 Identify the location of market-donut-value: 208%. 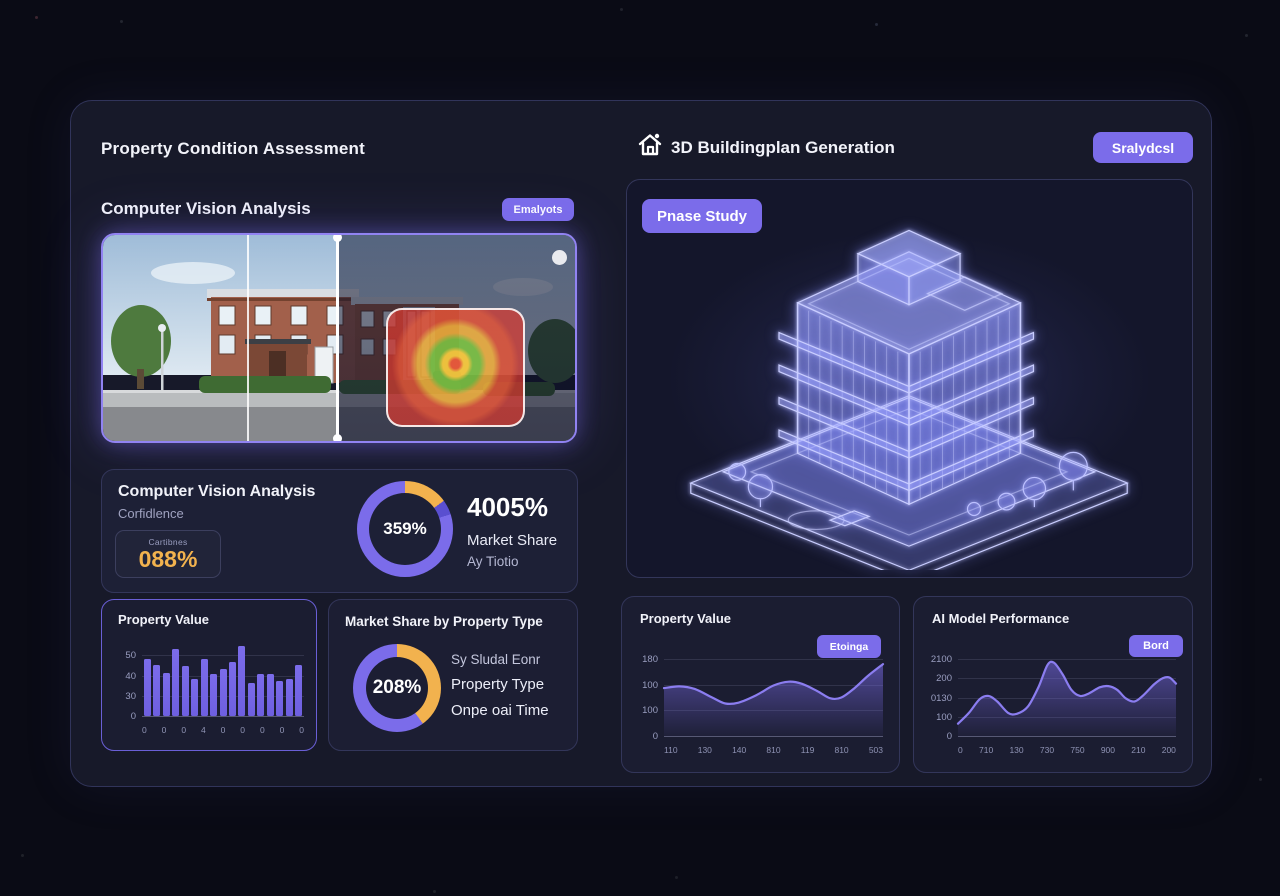
(397, 687).